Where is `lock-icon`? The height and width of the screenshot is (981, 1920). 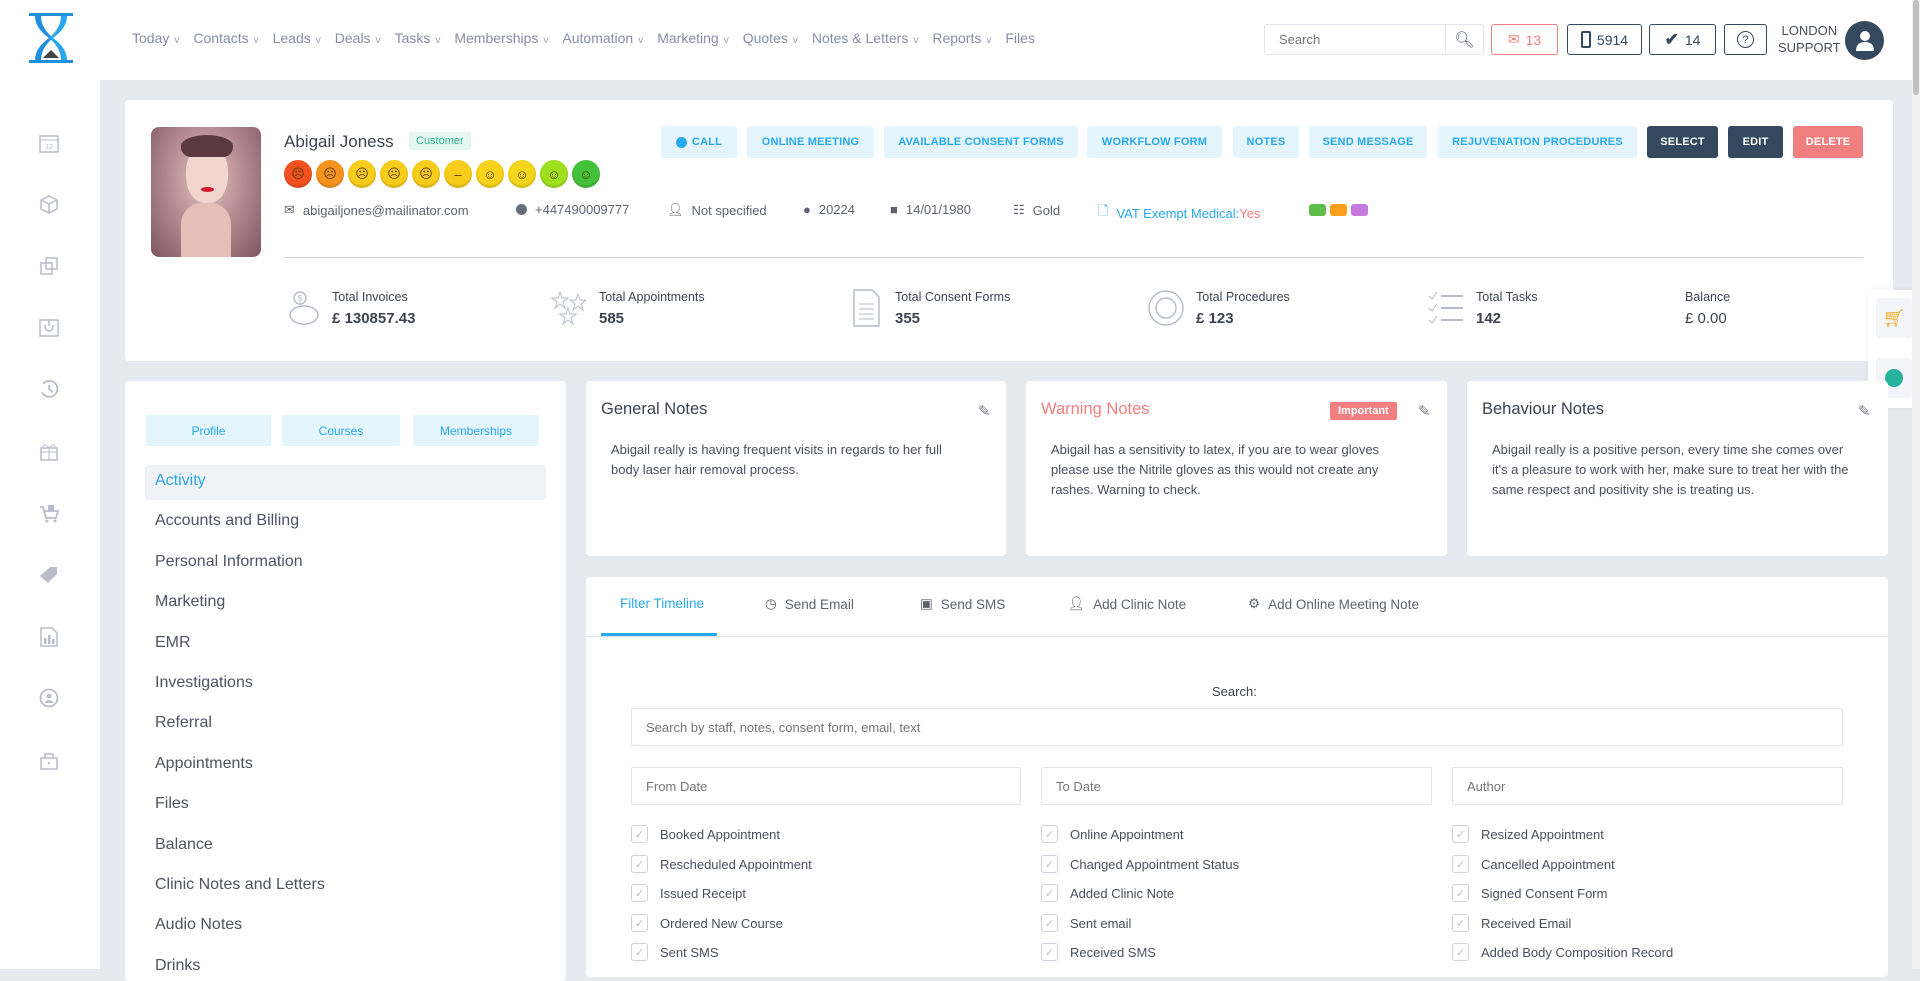 lock-icon is located at coordinates (49, 760).